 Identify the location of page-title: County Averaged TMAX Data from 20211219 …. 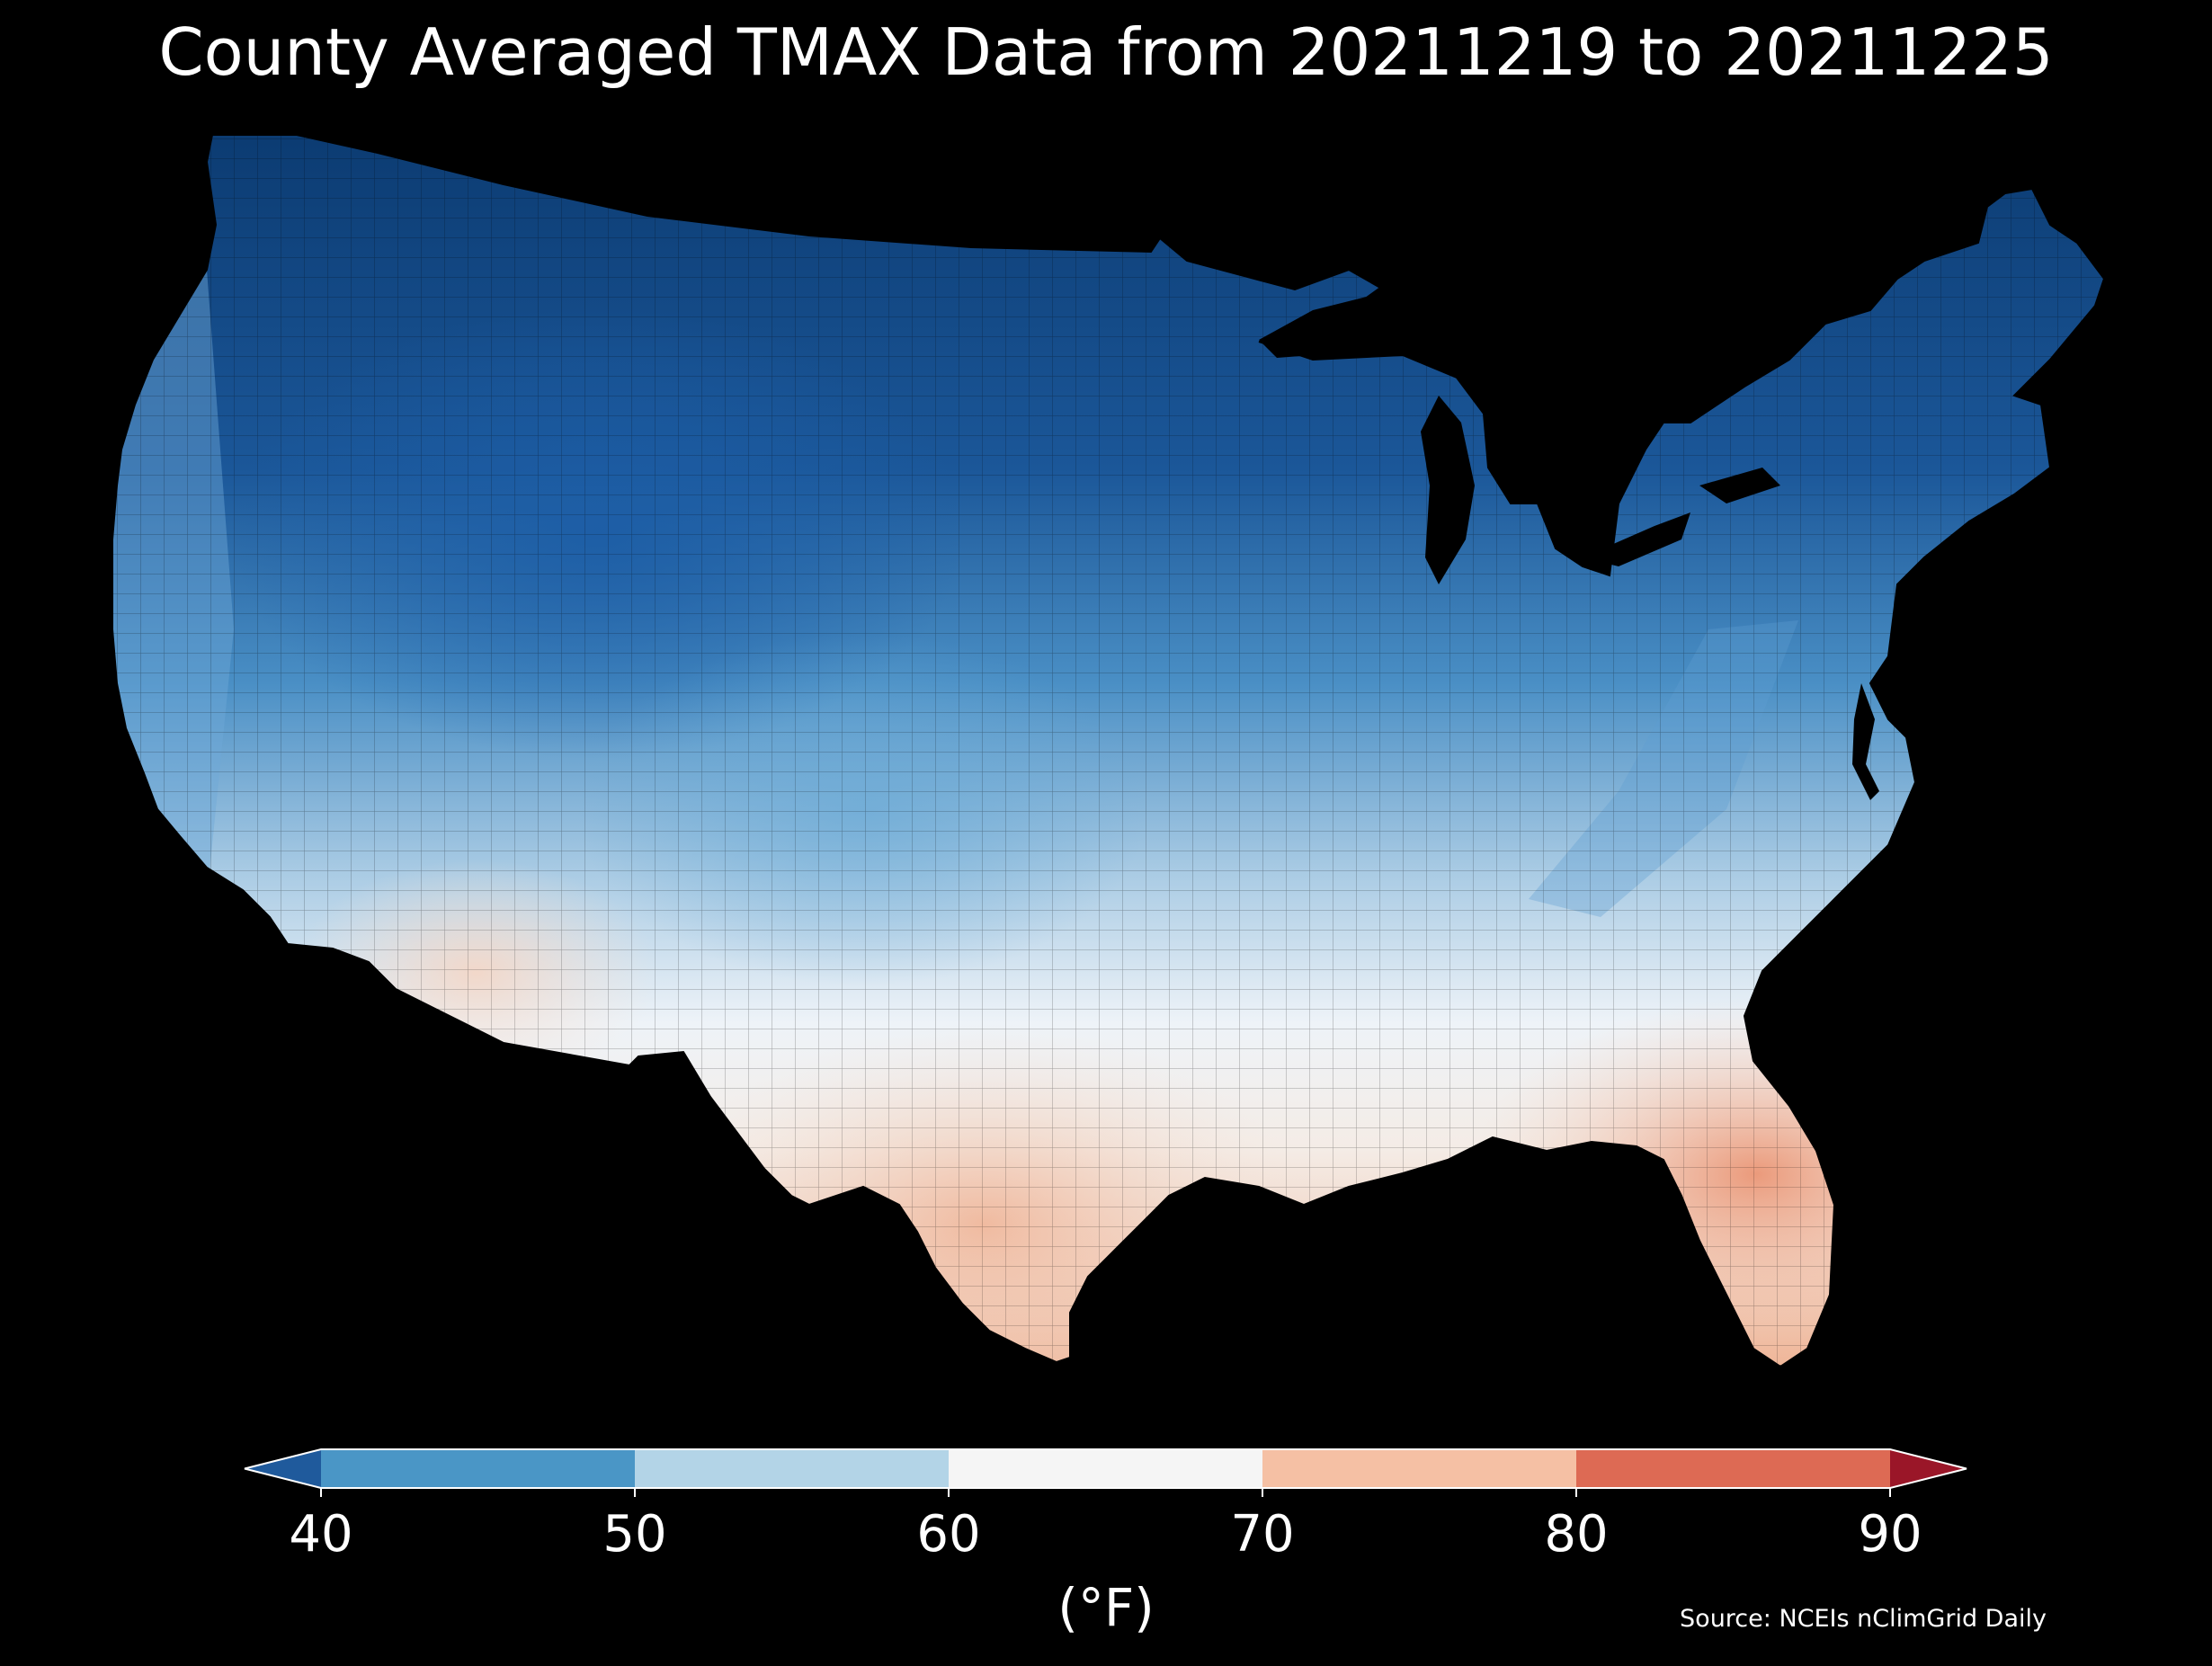
(1106, 52).